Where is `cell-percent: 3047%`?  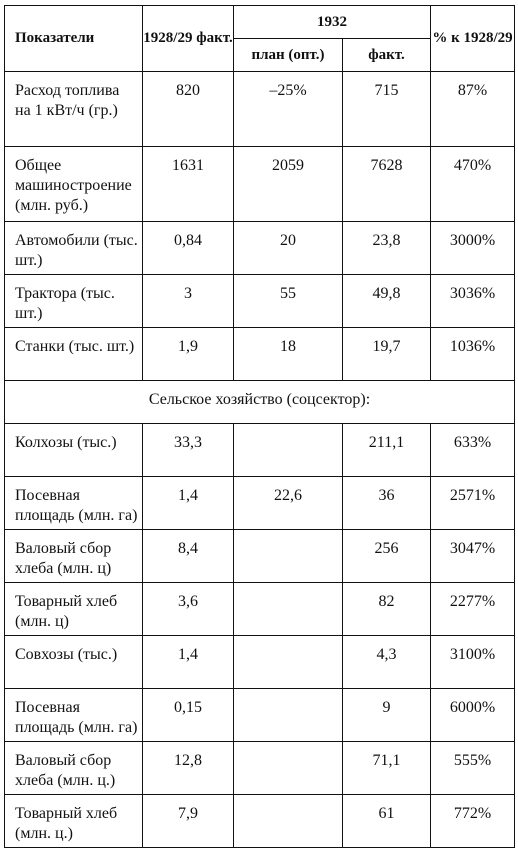 cell-percent: 3047% is located at coordinates (472, 556).